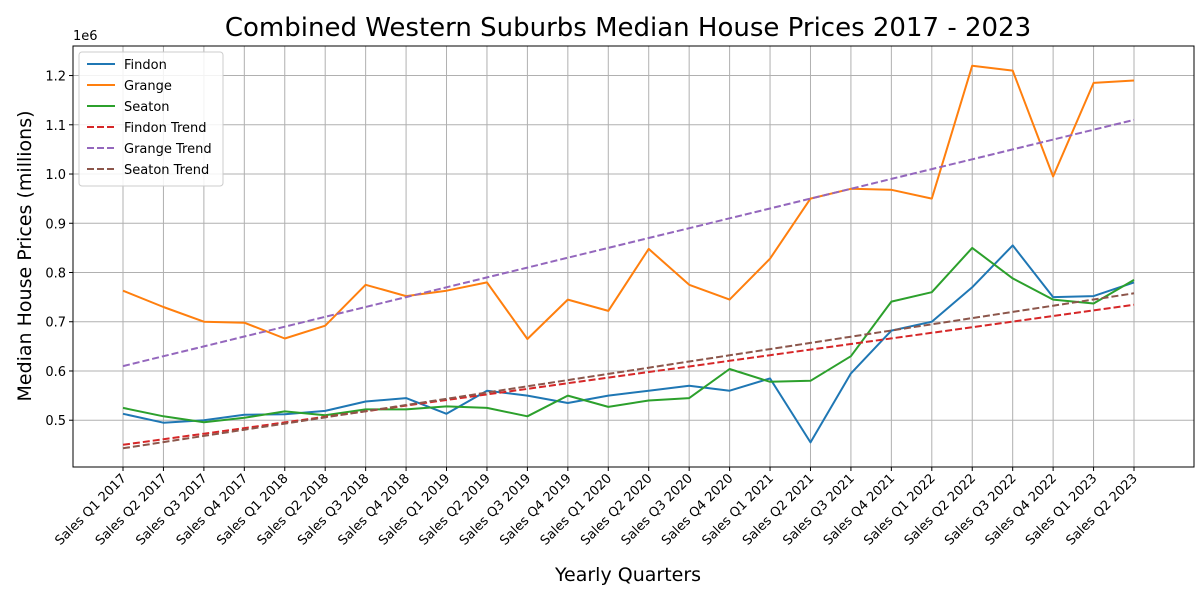 Image resolution: width=1200 pixels, height=600 pixels. I want to click on x-tick-label: Sales Q4 2019, so click(535, 509).